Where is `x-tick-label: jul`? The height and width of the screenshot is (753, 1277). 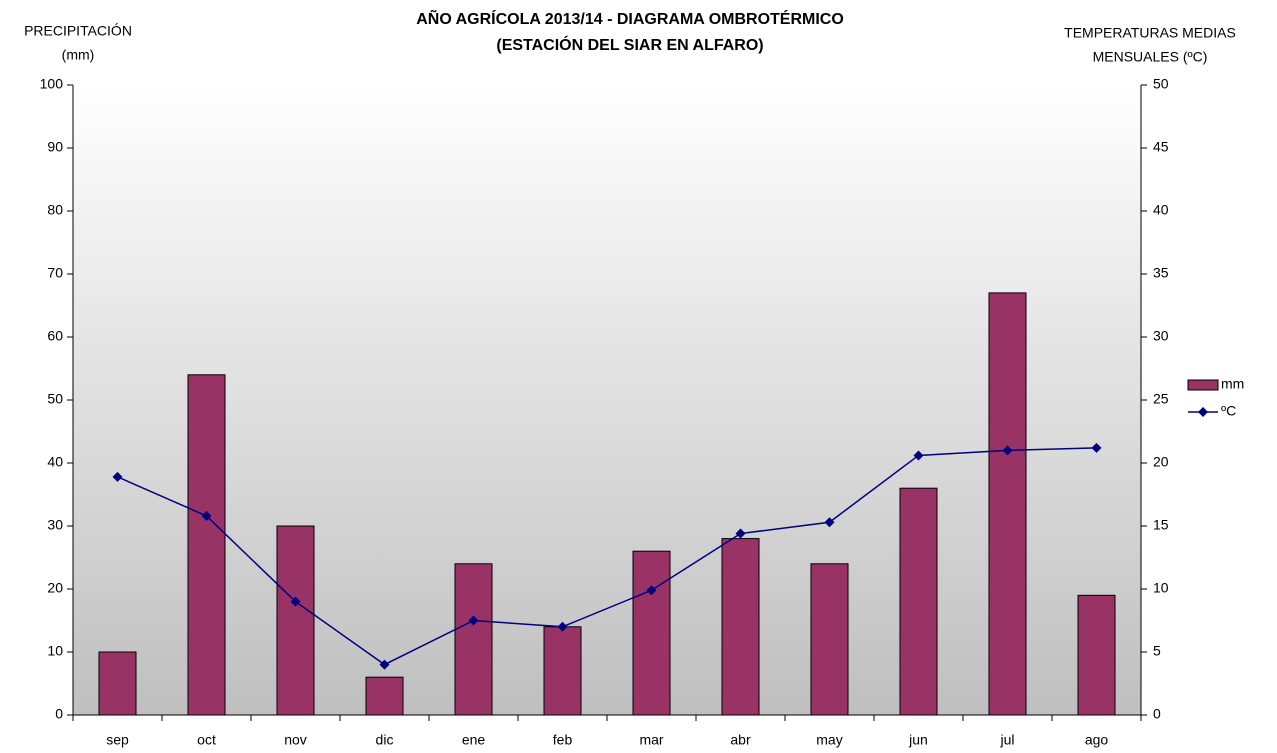 x-tick-label: jul is located at coordinates (1006, 740).